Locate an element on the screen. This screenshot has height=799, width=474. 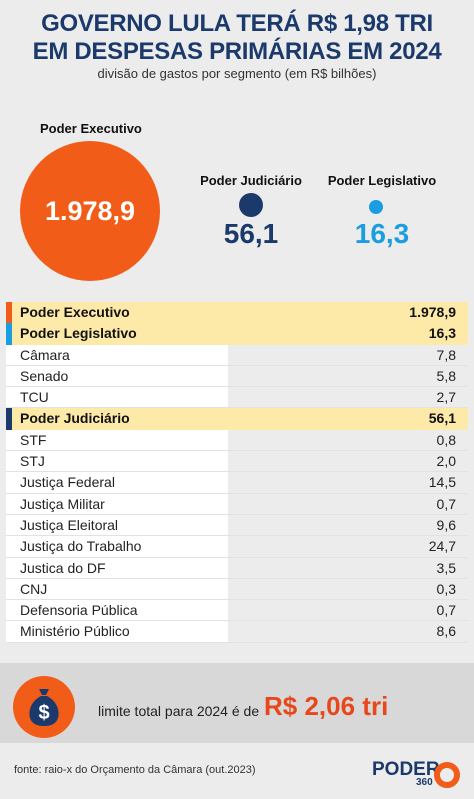
judiciario-bubble-label: Poder Judiciário is located at coordinates (251, 180).